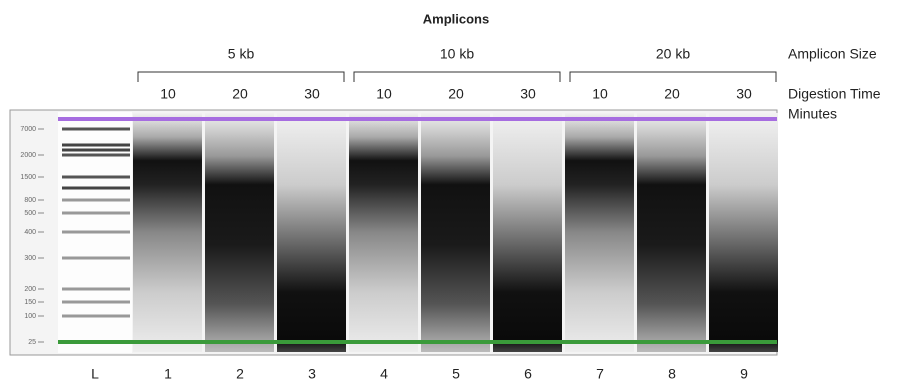  Describe the element at coordinates (30, 289) in the screenshot. I see `ladder-label: 200` at that location.